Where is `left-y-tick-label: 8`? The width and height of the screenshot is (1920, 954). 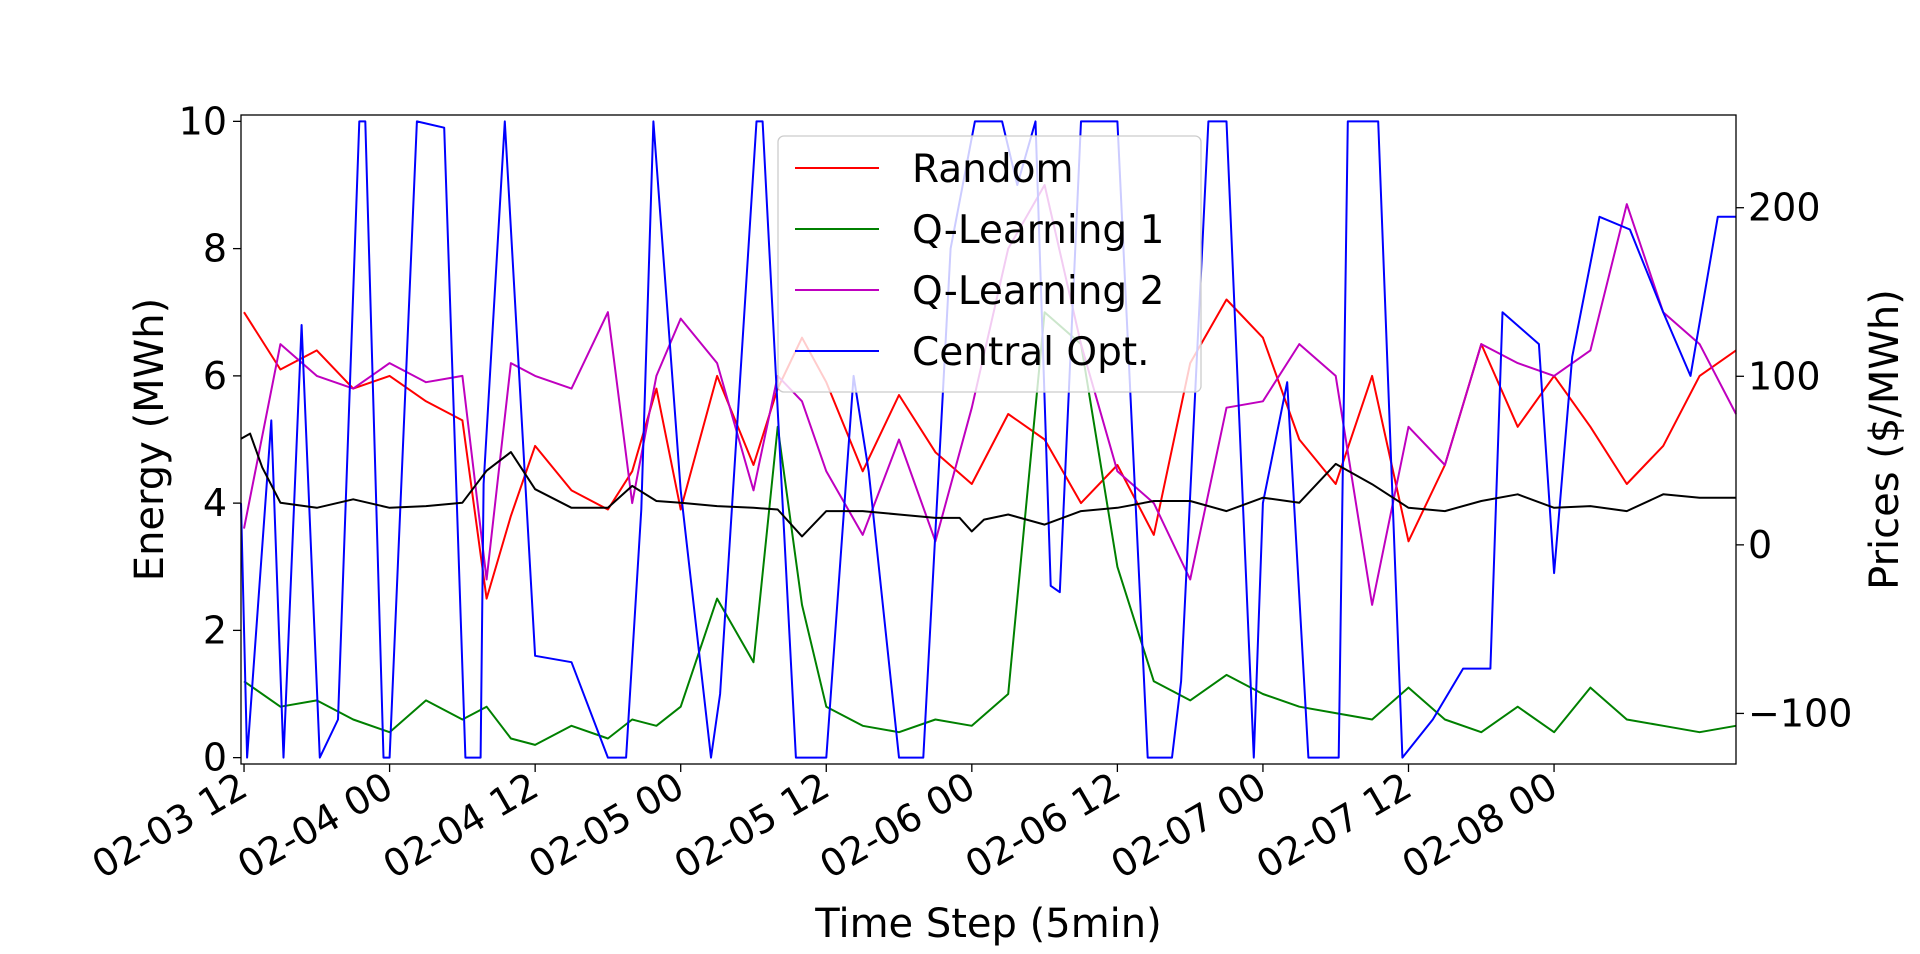 left-y-tick-label: 8 is located at coordinates (215, 249).